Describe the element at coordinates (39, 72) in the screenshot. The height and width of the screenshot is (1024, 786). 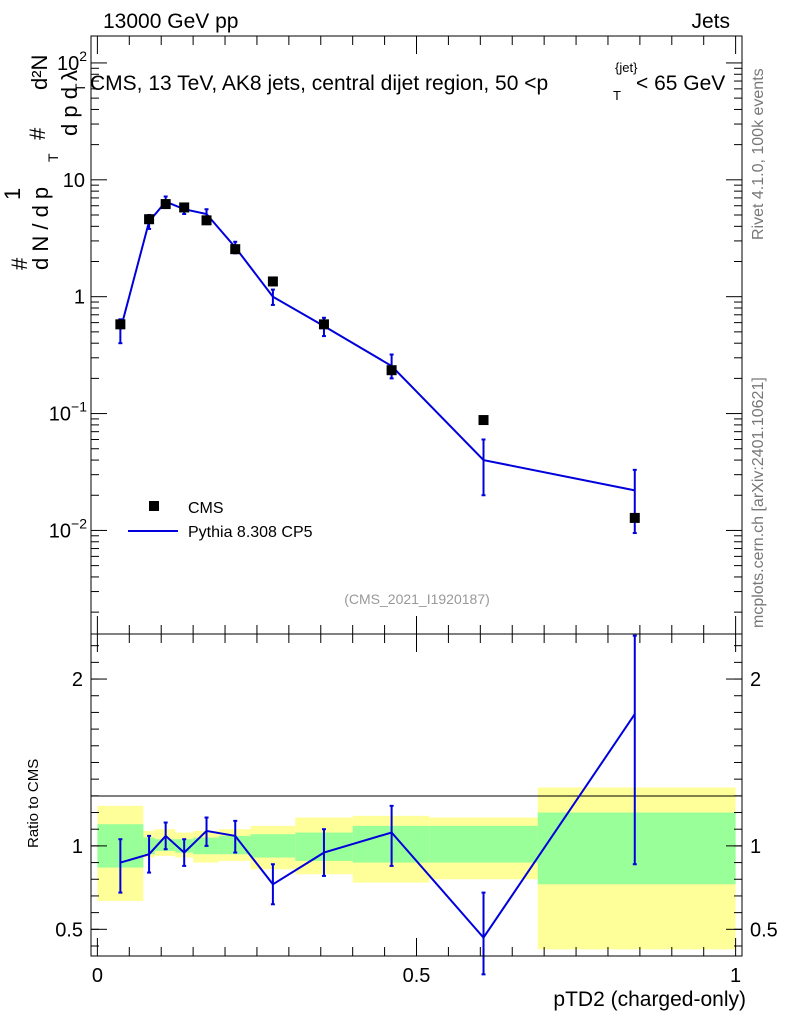
I see `ylabel-d2N: d²N` at that location.